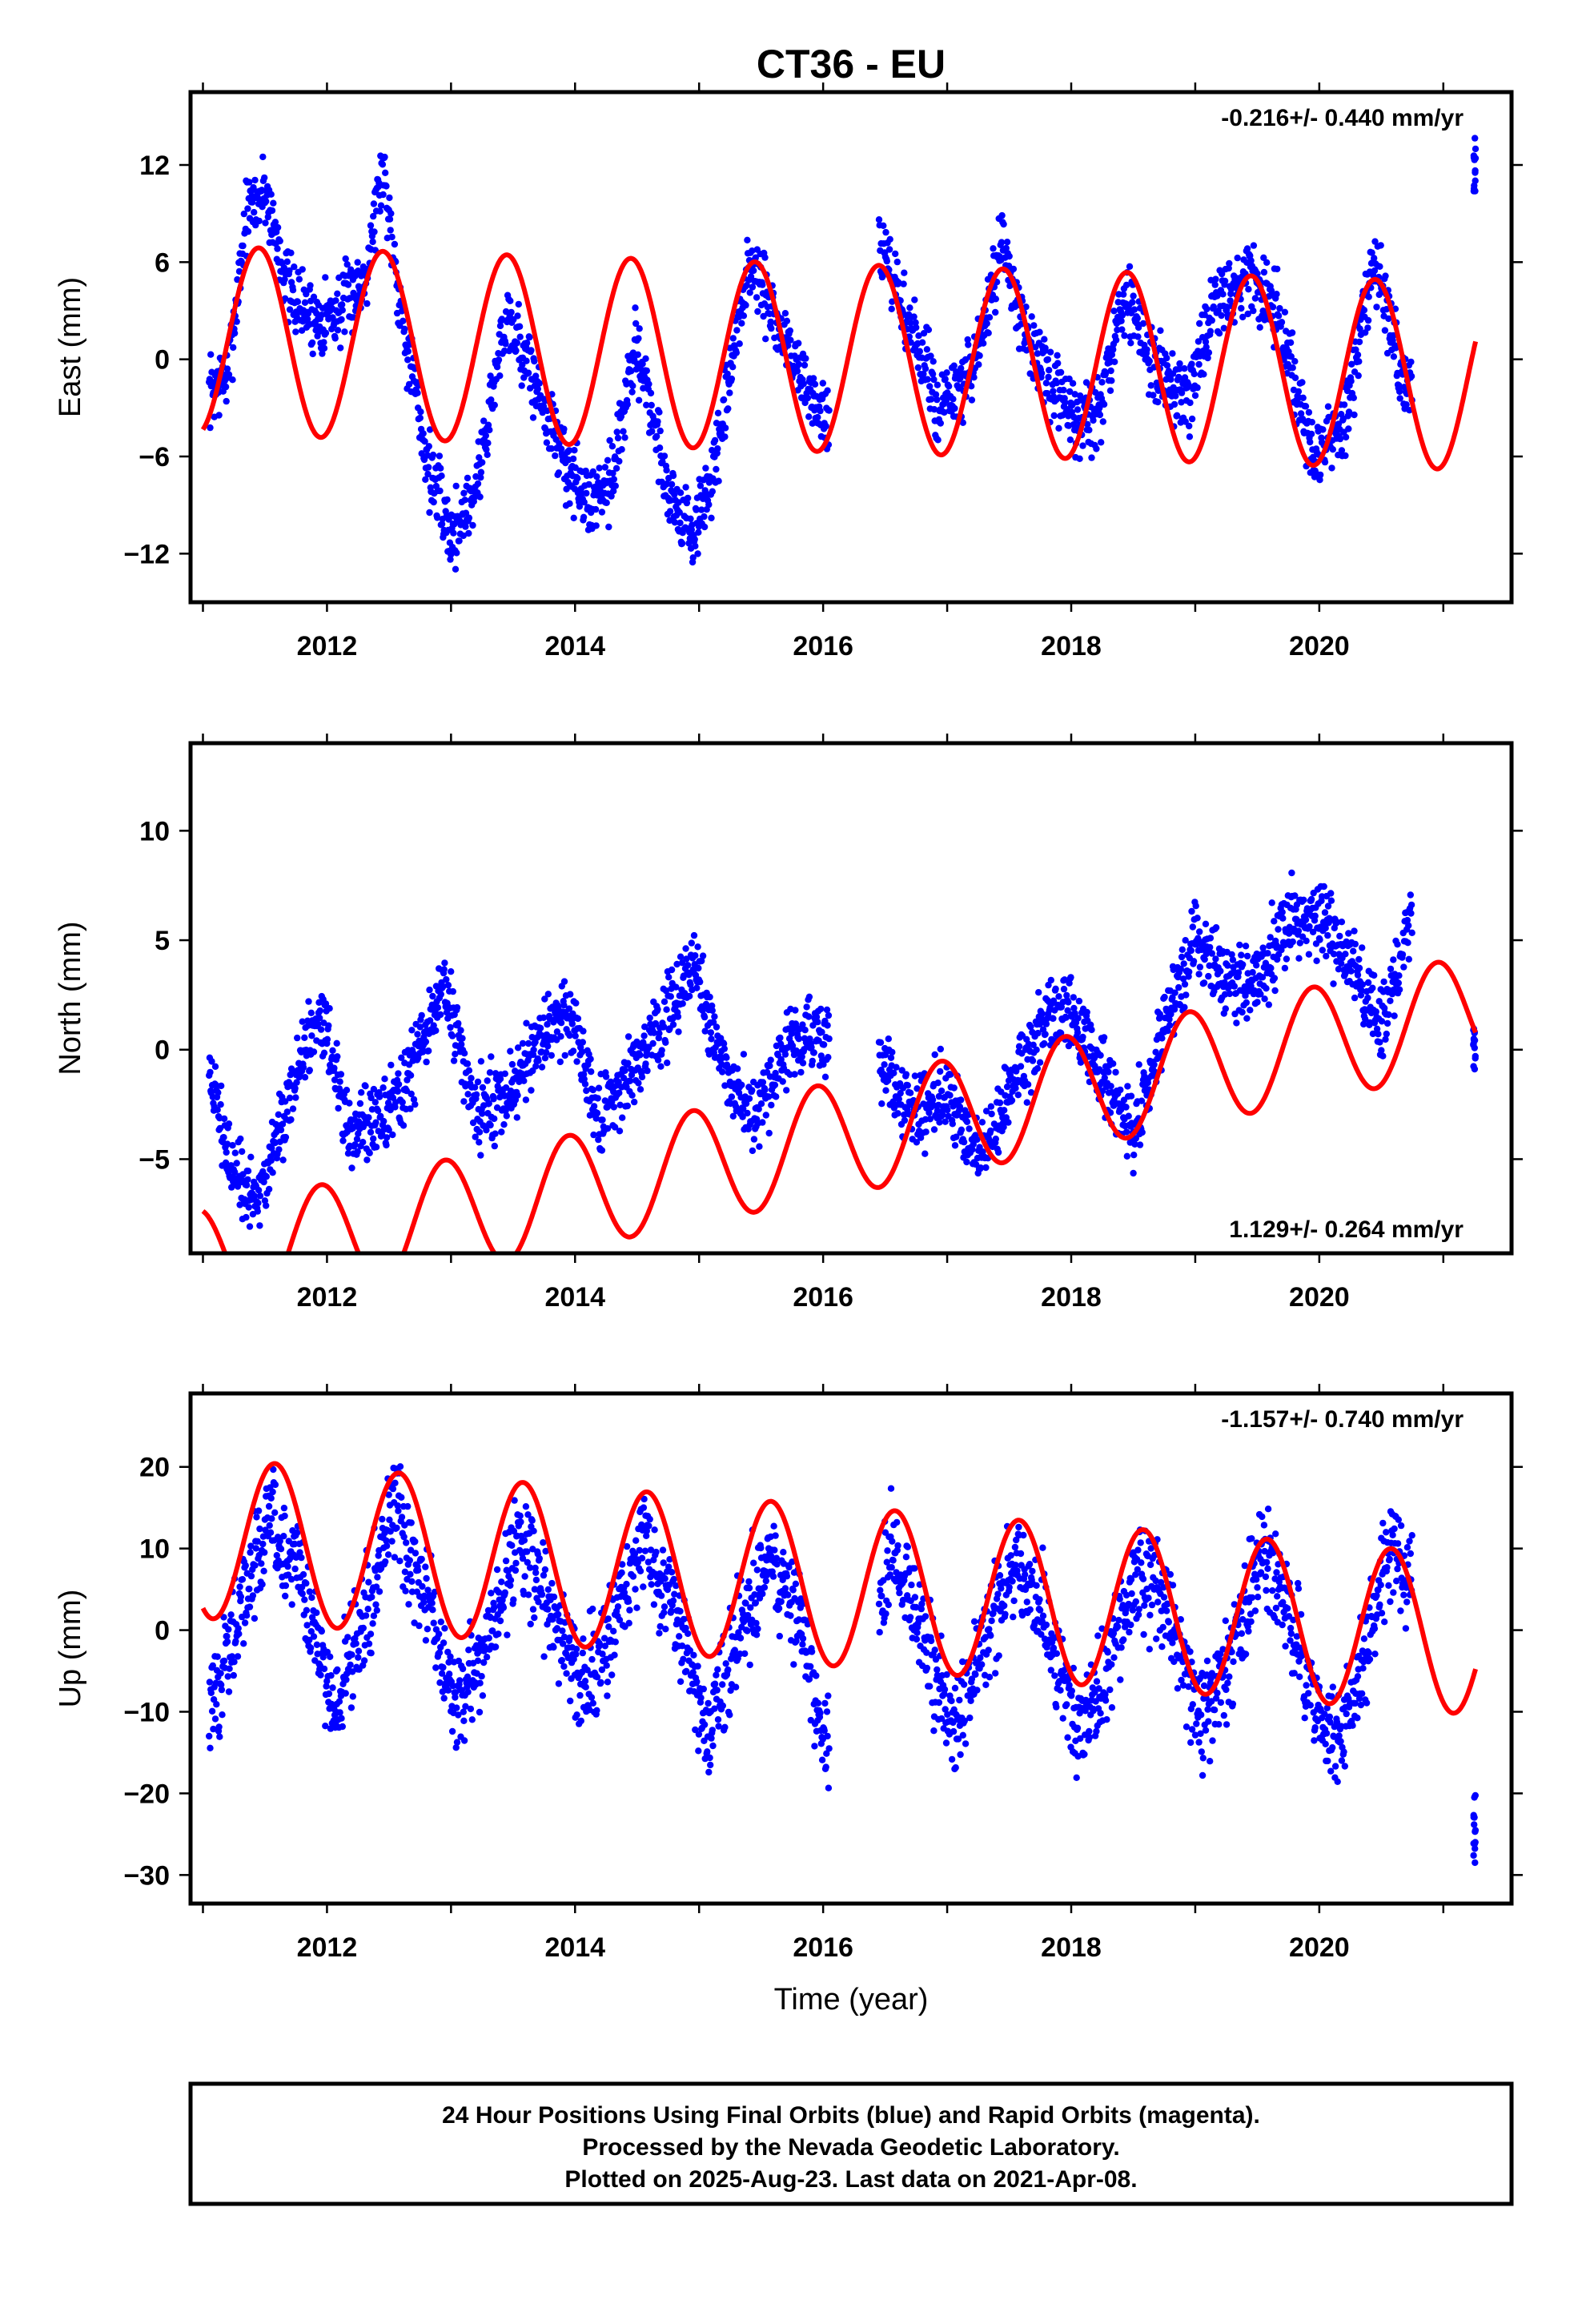 This screenshot has width=1582, height=2324. I want to click on north-y-tick-label: 5, so click(162, 941).